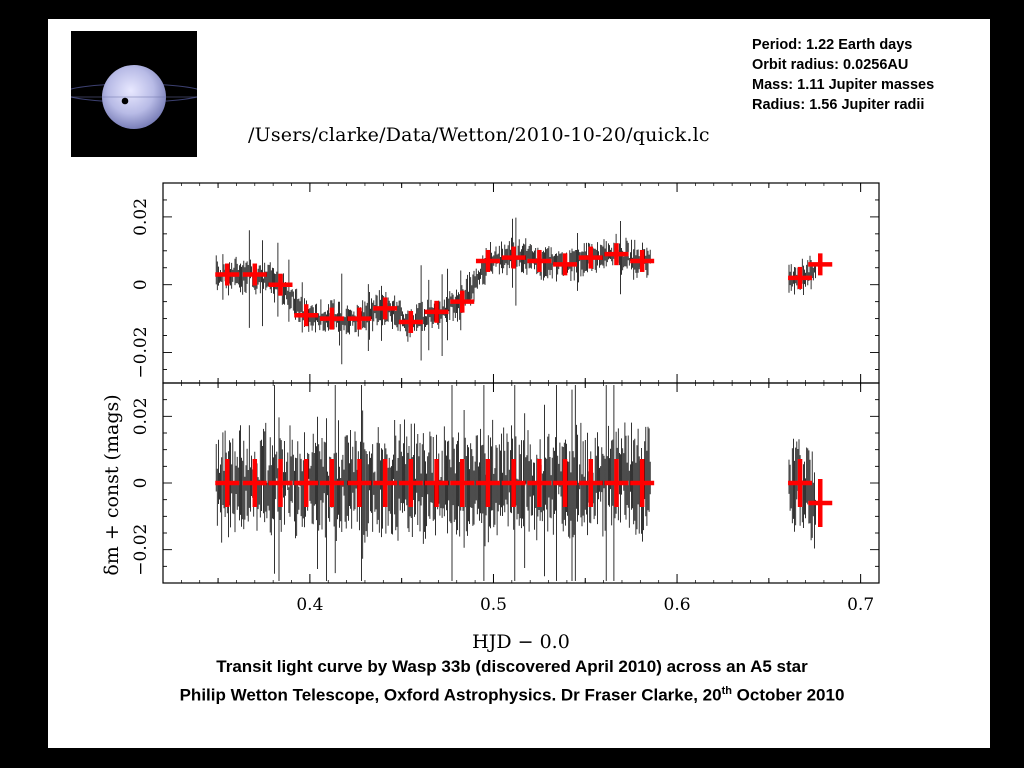 The image size is (1024, 768). I want to click on transit-thumbnail, so click(134, 94).